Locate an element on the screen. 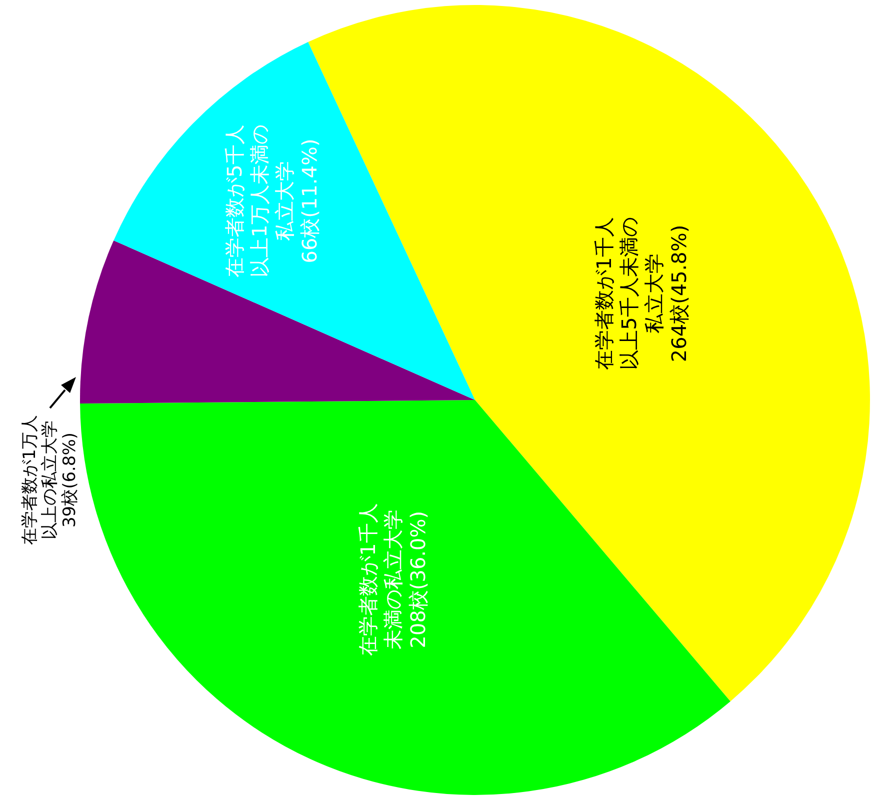  data-label: 66校(11.4%) is located at coordinates (309, 201).